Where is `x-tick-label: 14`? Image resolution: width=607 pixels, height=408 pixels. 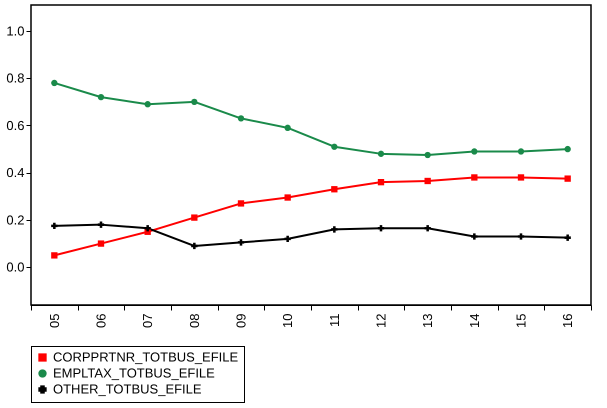 x-tick-label: 14 is located at coordinates (474, 321).